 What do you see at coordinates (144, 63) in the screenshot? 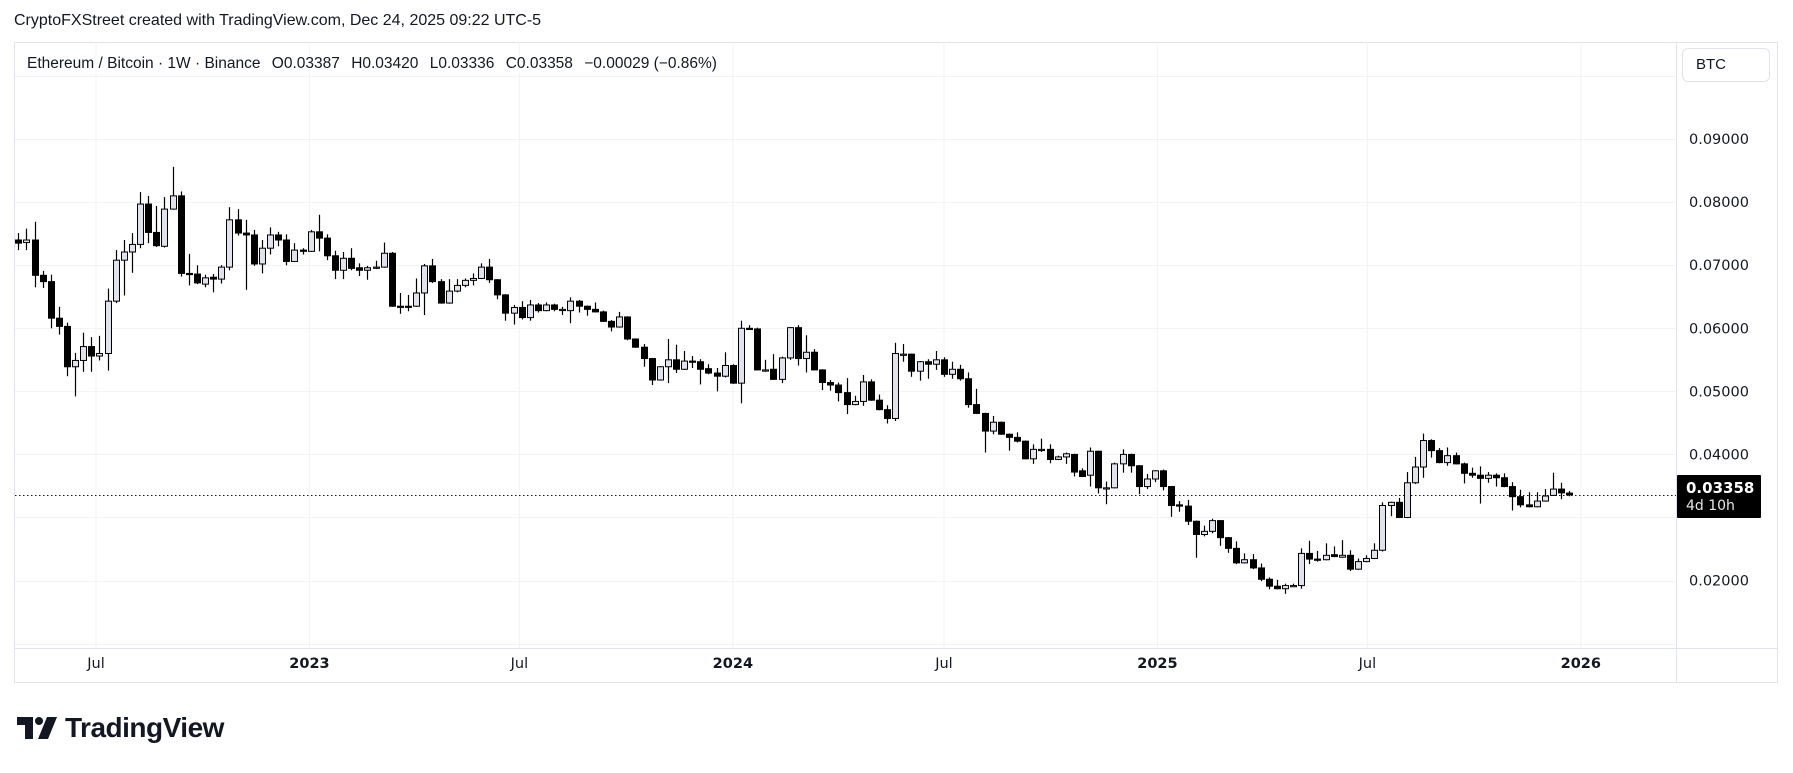
I see `symbol-title: Ethereum / Bitcoin · 1W · Binance` at bounding box center [144, 63].